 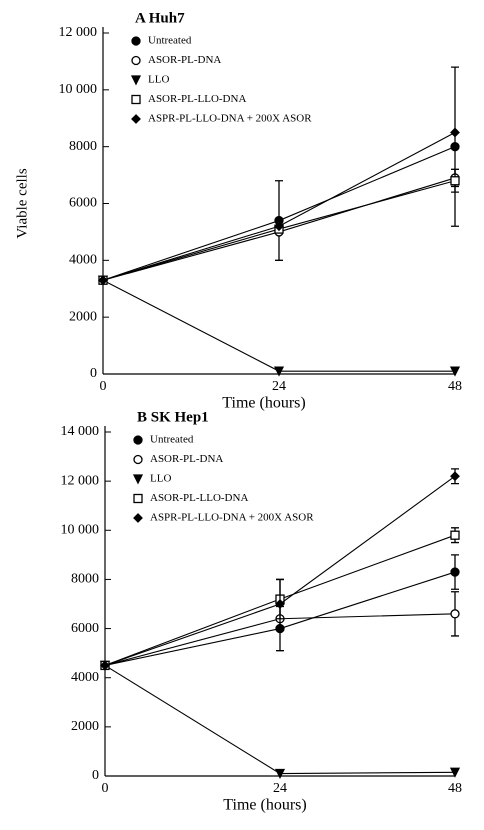 What do you see at coordinates (80, 431) in the screenshot?
I see `y-tick-label: 14 000` at bounding box center [80, 431].